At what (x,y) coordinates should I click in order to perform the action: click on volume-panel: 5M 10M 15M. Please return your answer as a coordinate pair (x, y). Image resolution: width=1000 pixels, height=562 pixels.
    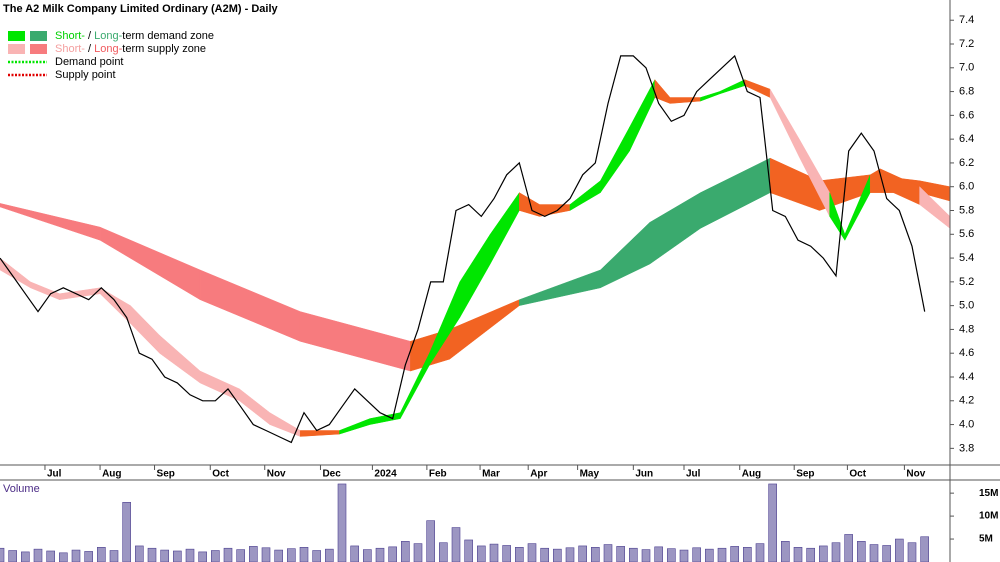
    Looking at the image, I should click on (499, 522).